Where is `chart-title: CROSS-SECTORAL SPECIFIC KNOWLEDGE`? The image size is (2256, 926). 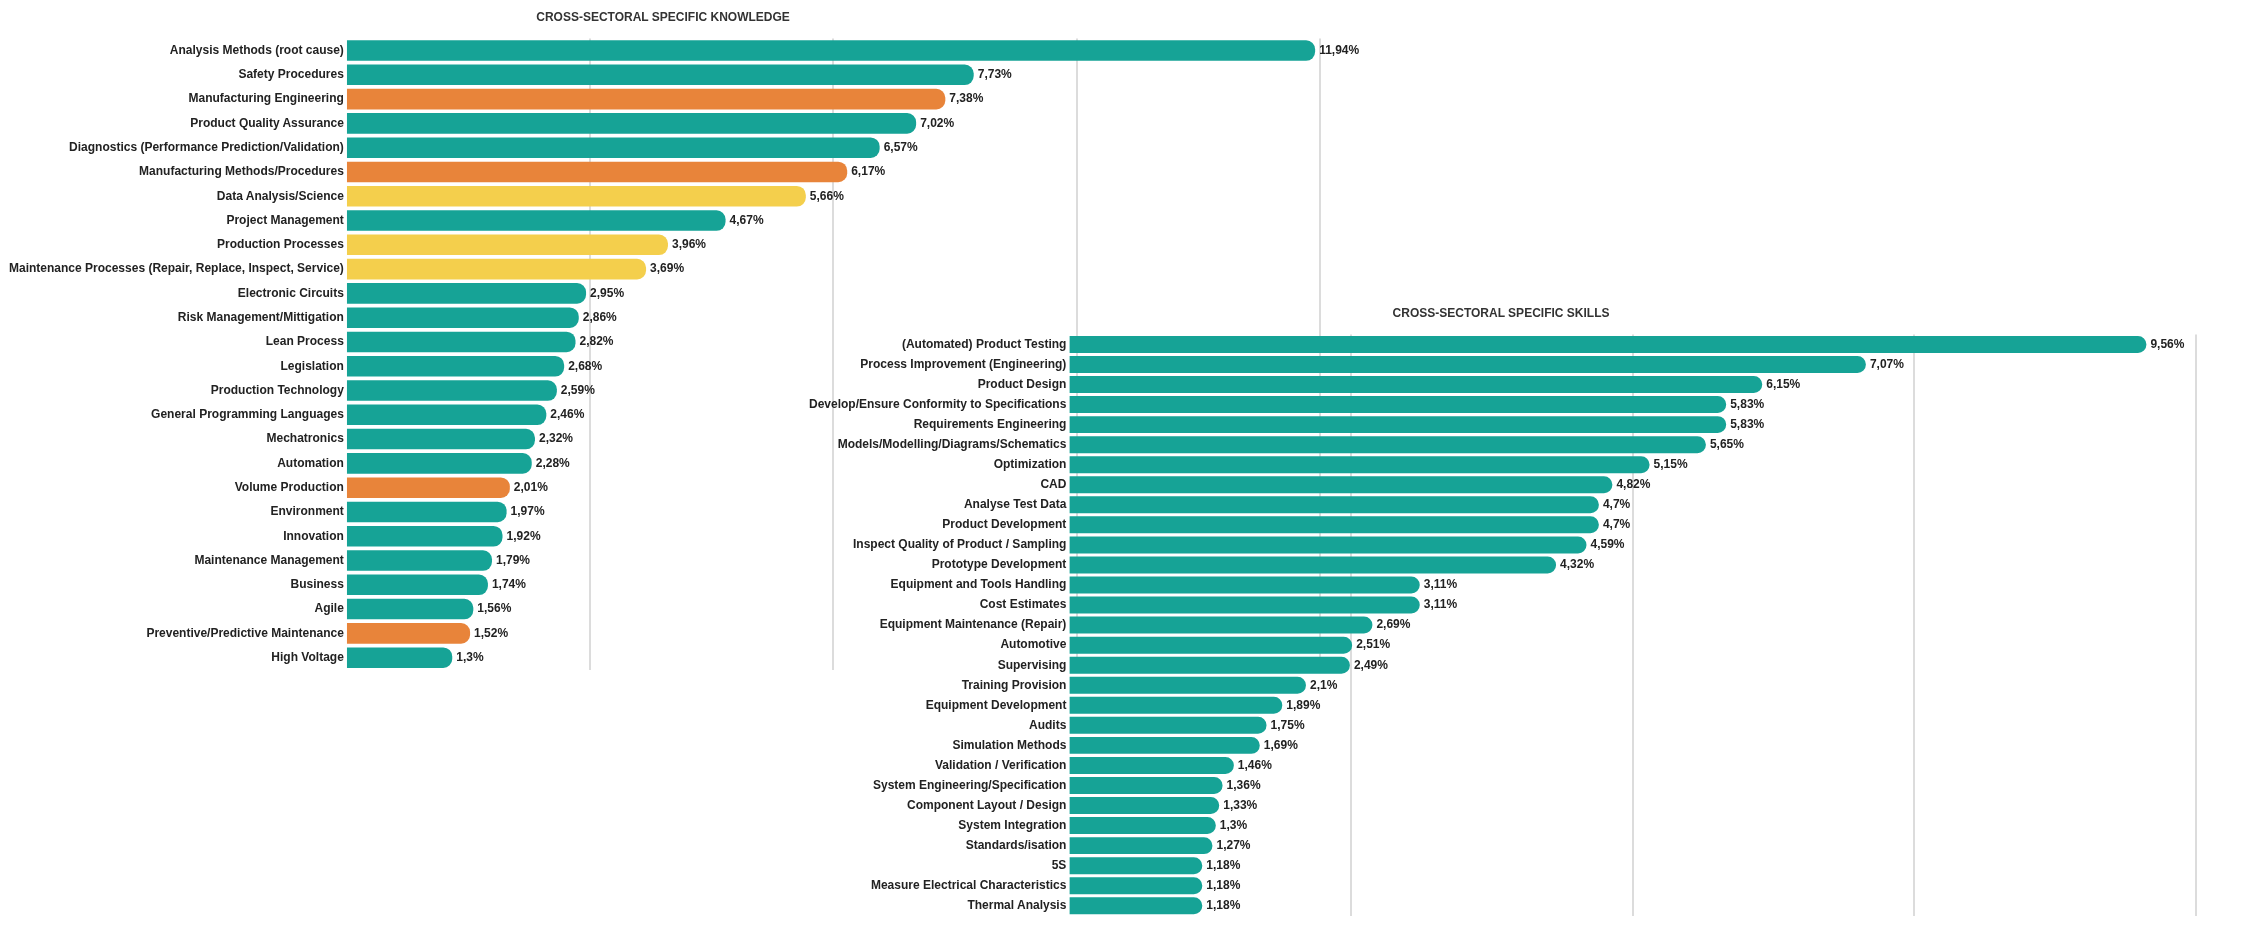 chart-title: CROSS-SECTORAL SPECIFIC KNOWLEDGE is located at coordinates (663, 16).